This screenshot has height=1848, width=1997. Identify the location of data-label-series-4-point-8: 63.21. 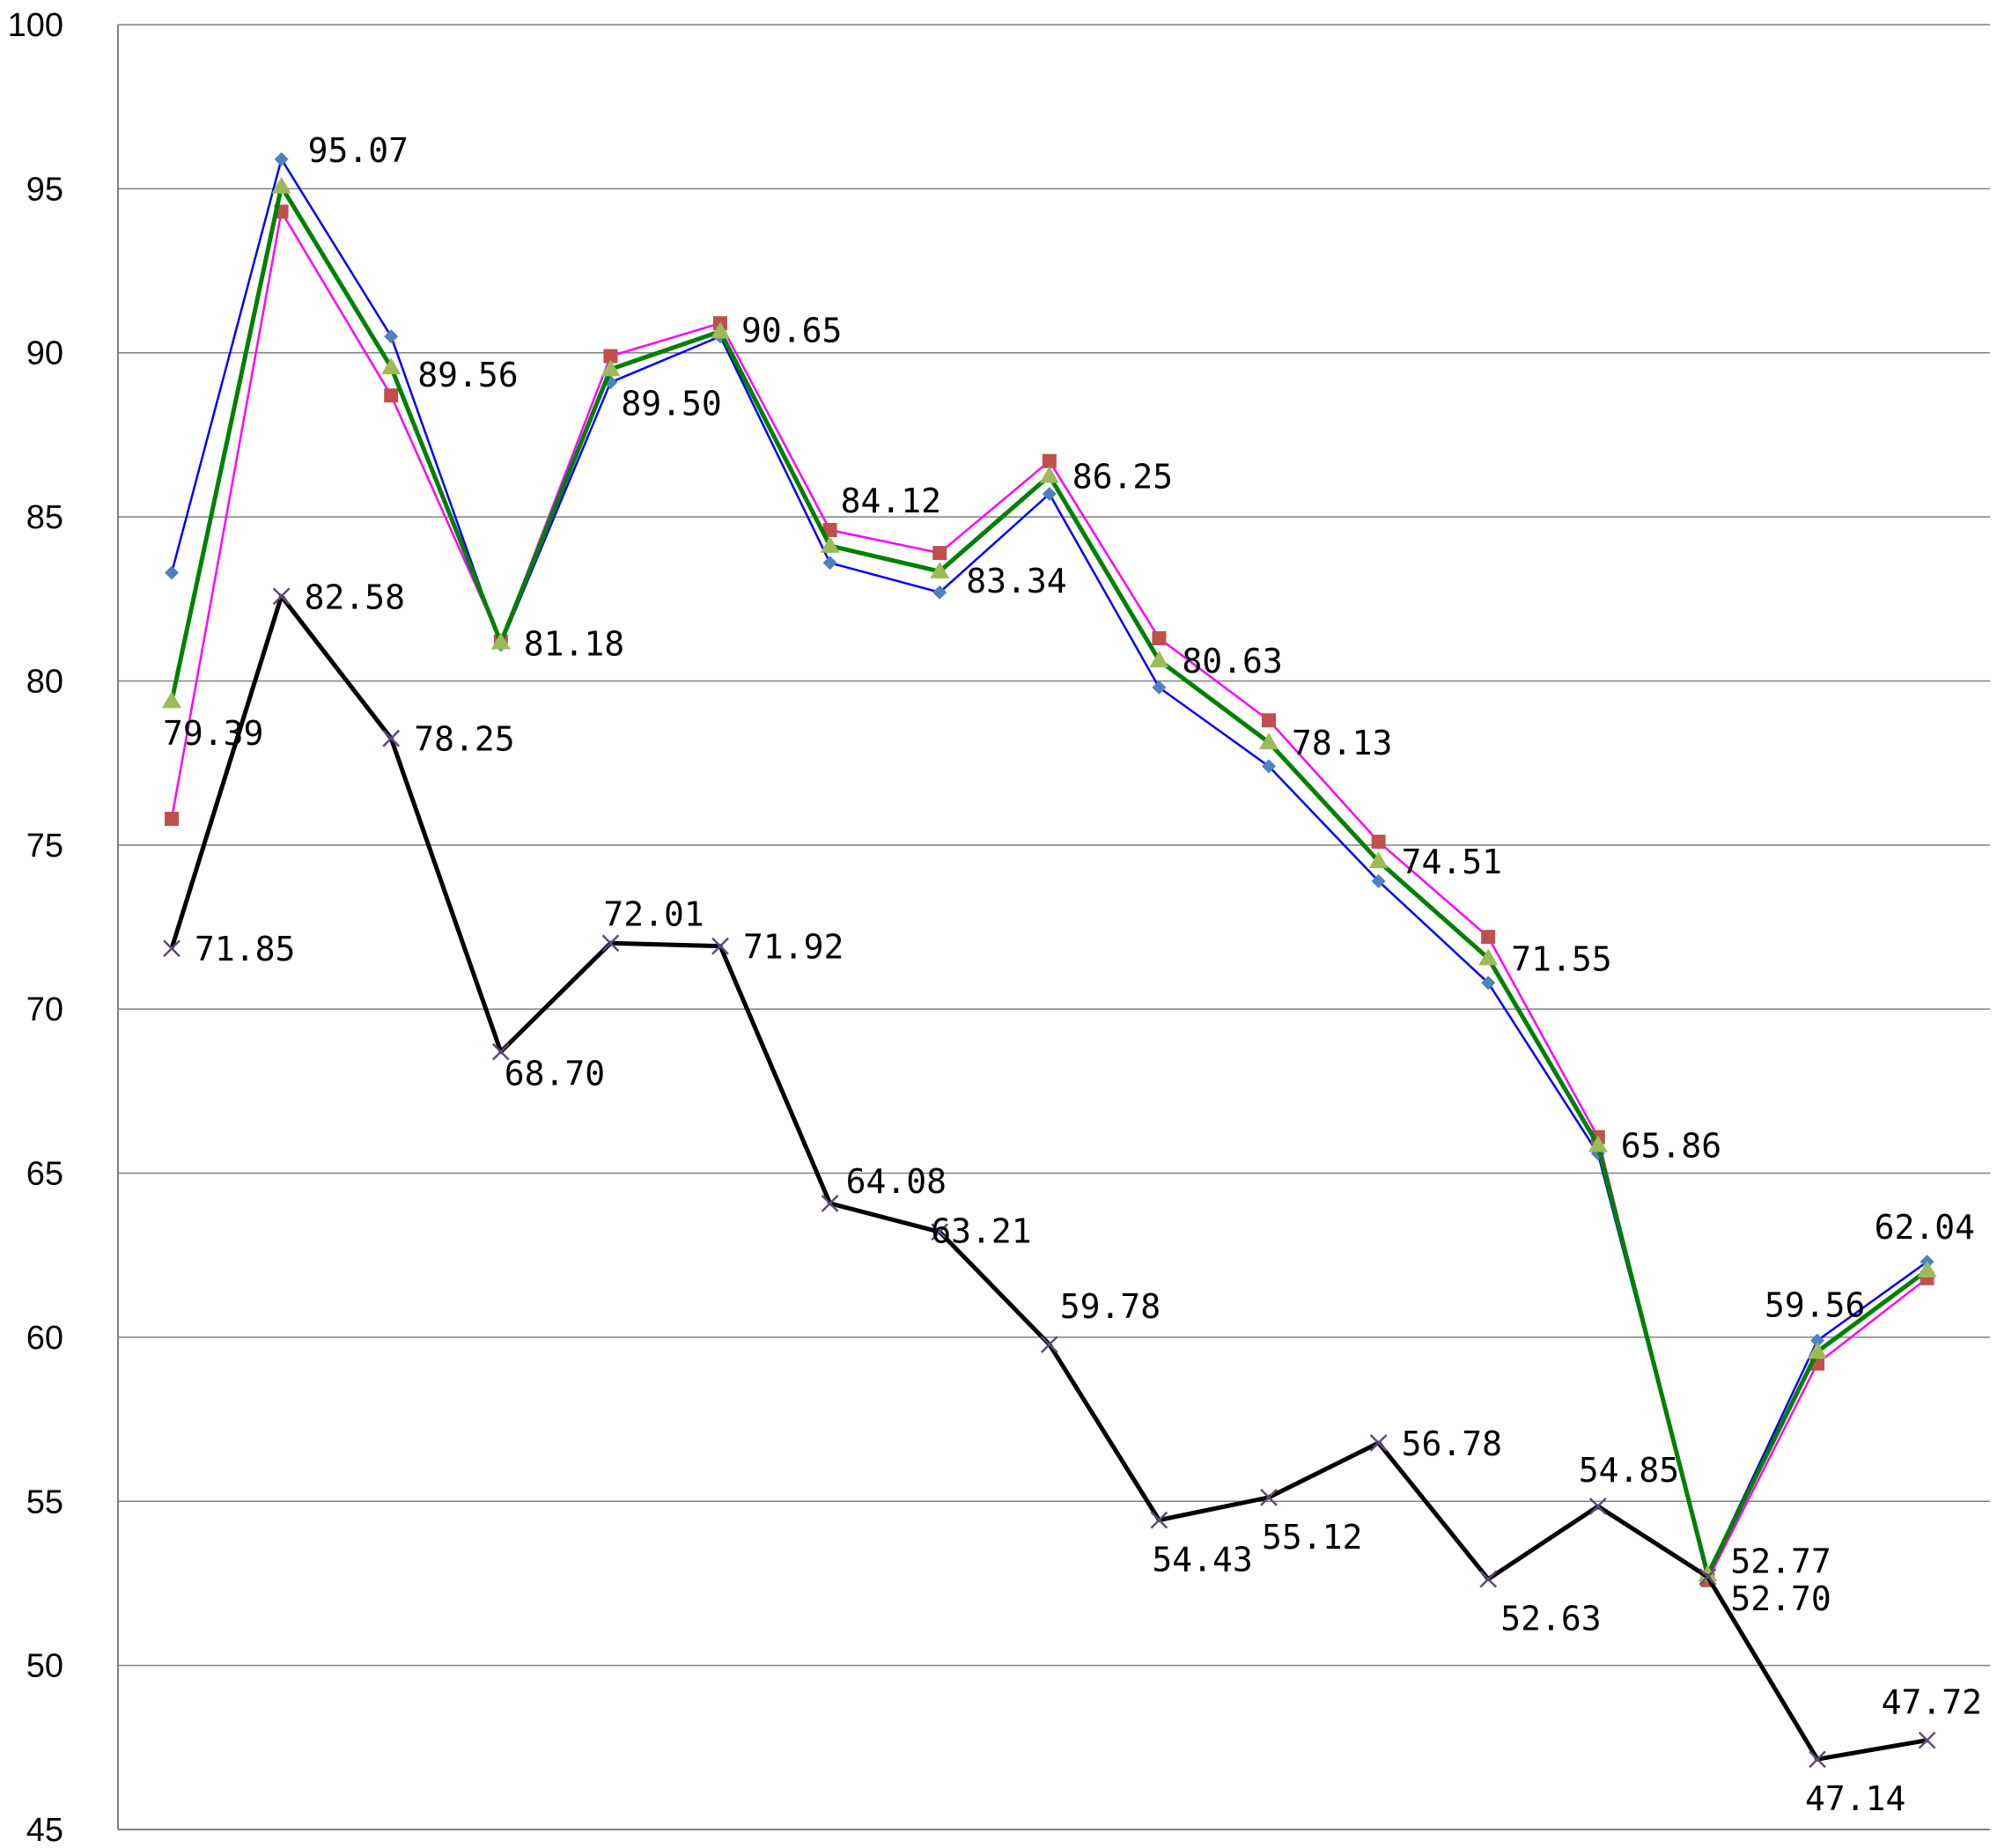
(981, 1230).